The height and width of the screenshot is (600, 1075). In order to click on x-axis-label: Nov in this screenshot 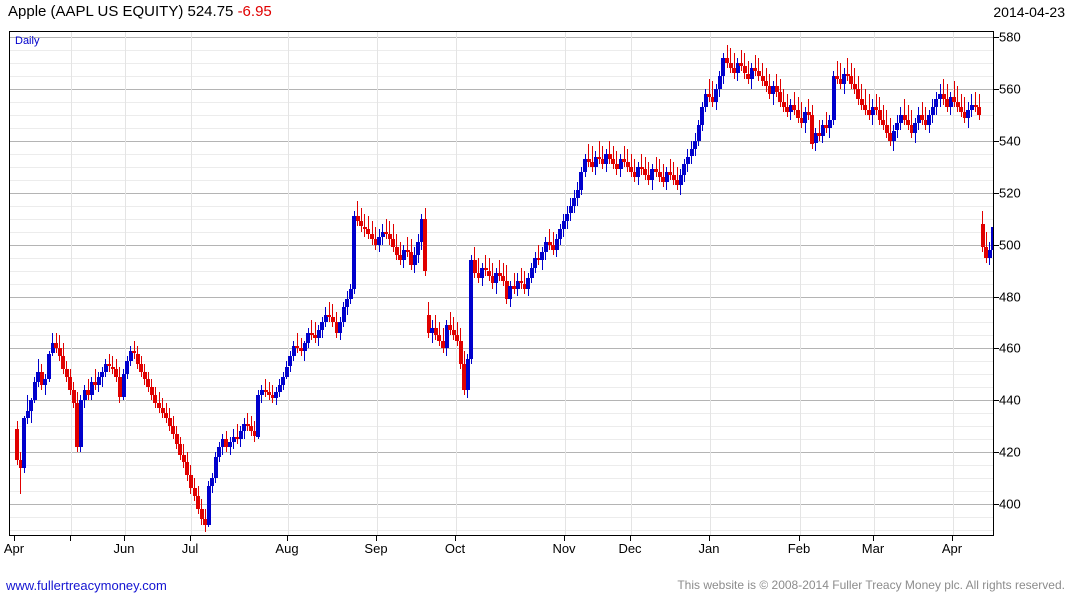, I will do `click(564, 548)`.